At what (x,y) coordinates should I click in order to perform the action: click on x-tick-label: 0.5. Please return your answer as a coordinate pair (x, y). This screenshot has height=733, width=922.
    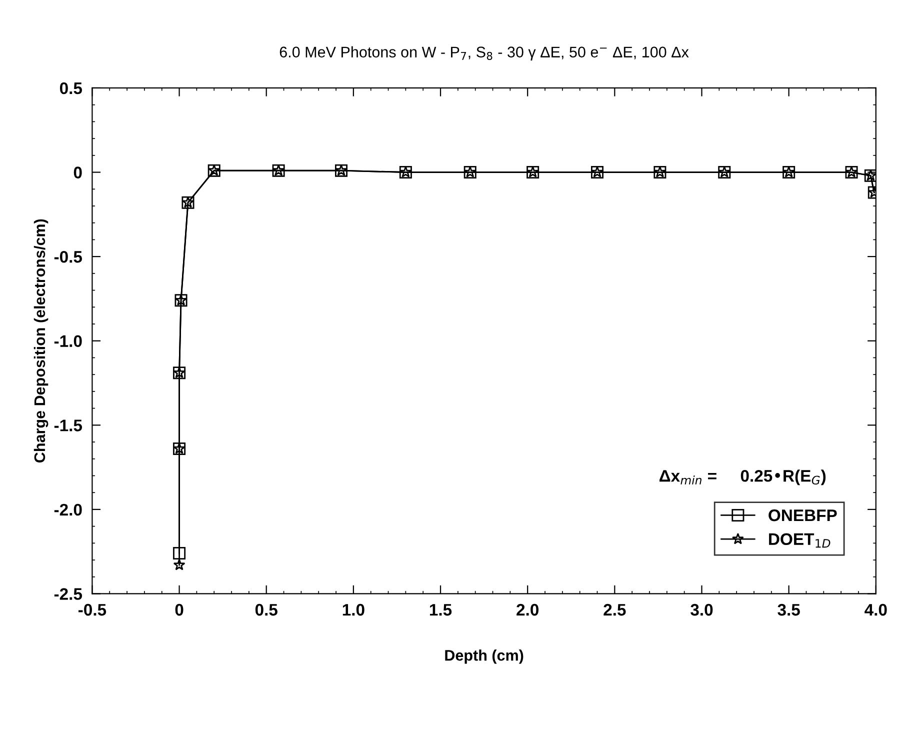
    Looking at the image, I should click on (266, 610).